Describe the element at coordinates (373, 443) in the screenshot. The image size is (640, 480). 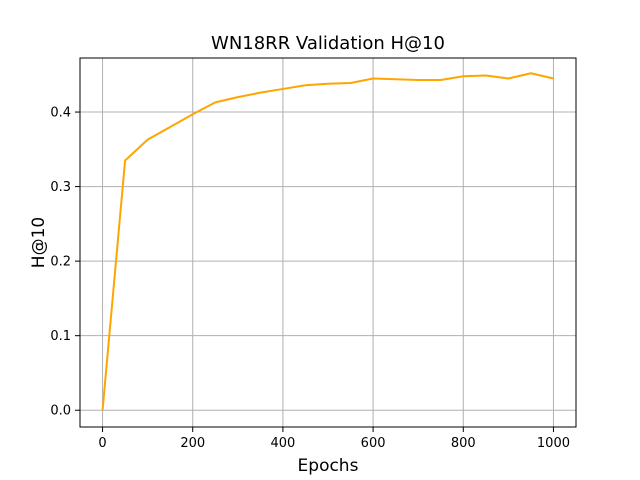
I see `x-tick-label: 600` at that location.